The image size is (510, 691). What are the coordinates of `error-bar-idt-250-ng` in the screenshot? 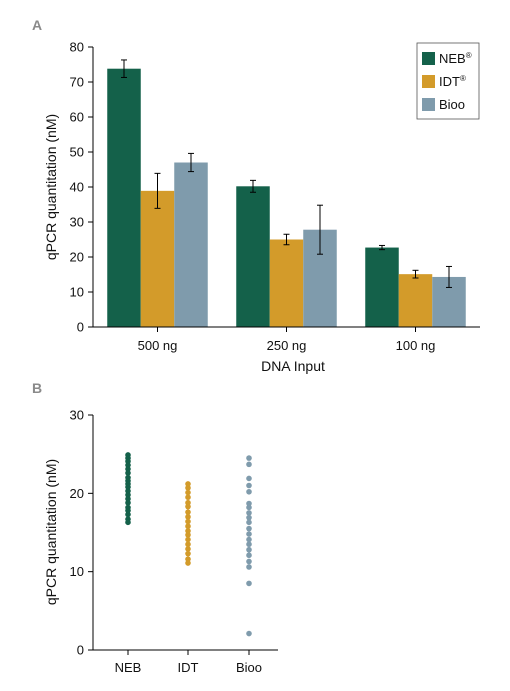 It's located at (286, 239).